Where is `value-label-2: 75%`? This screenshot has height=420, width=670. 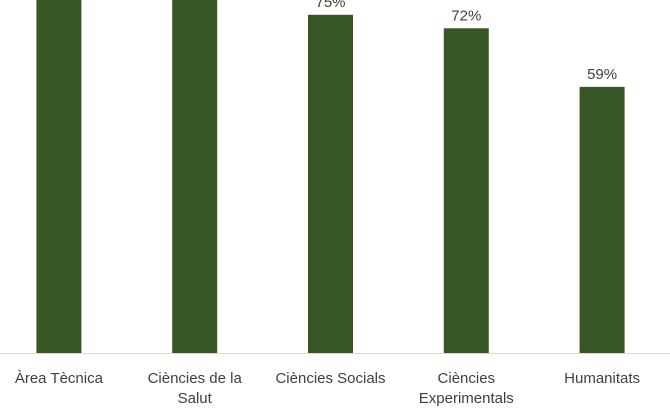
value-label-2: 75% is located at coordinates (330, 5).